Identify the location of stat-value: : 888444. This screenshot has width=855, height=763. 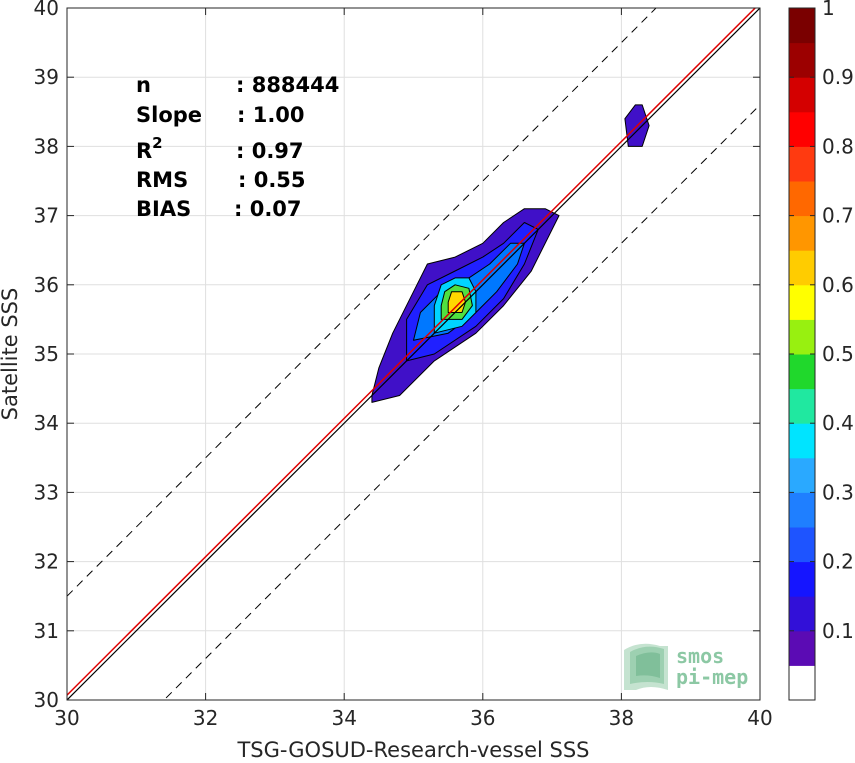
(287, 85).